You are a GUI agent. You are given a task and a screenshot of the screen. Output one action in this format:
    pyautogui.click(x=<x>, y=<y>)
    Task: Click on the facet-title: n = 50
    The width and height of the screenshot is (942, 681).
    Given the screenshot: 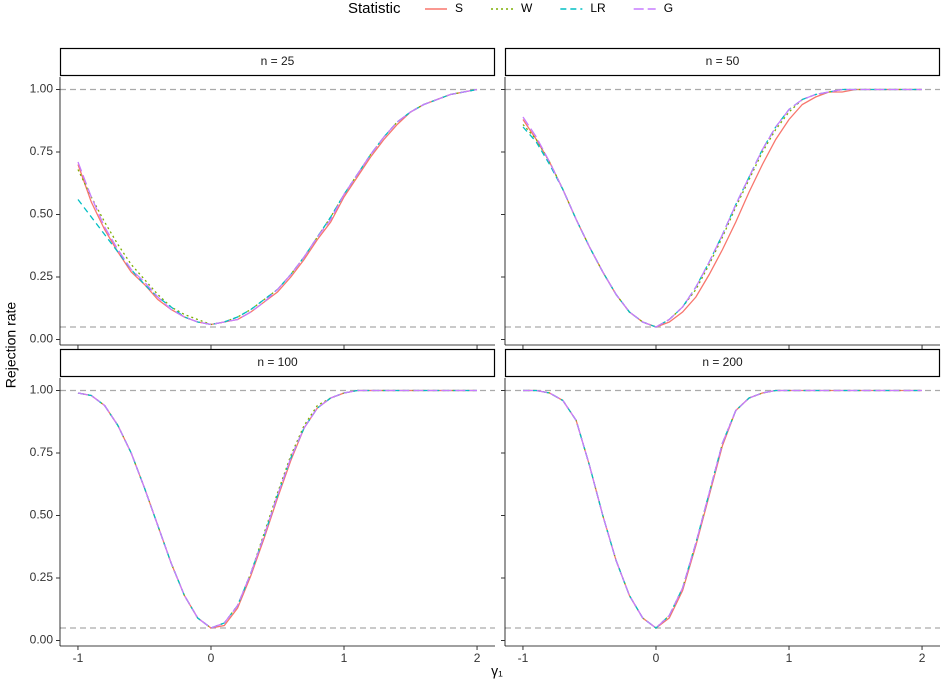 What is the action you would take?
    pyautogui.click(x=723, y=61)
    